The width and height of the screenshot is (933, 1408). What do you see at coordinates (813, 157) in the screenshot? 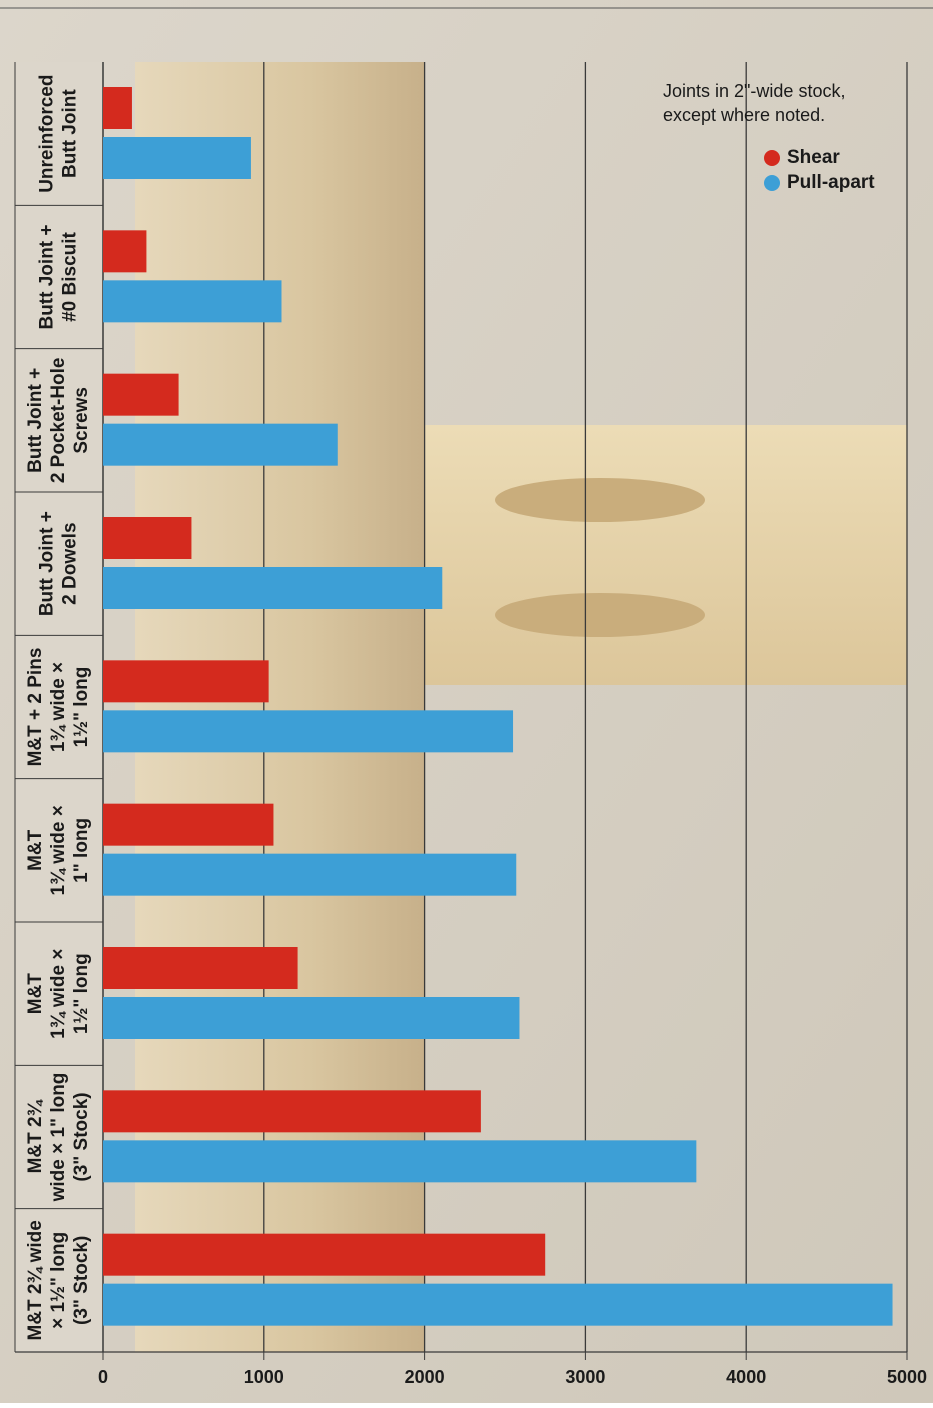
I see `legend-label: Shear` at bounding box center [813, 157].